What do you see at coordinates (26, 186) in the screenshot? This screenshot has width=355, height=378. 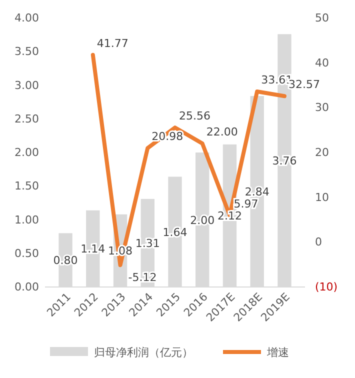 I see `y-tick-label: 1.50` at bounding box center [26, 186].